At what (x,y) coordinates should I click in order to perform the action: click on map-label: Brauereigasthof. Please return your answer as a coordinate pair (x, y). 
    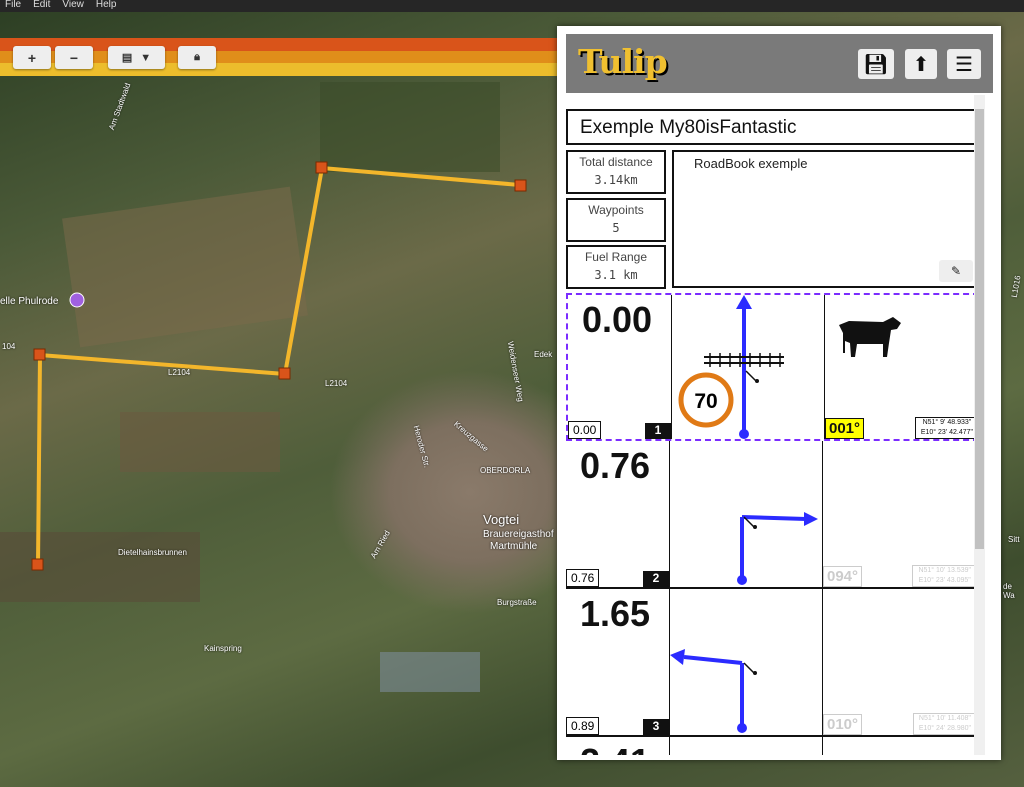
    Looking at the image, I should click on (518, 534).